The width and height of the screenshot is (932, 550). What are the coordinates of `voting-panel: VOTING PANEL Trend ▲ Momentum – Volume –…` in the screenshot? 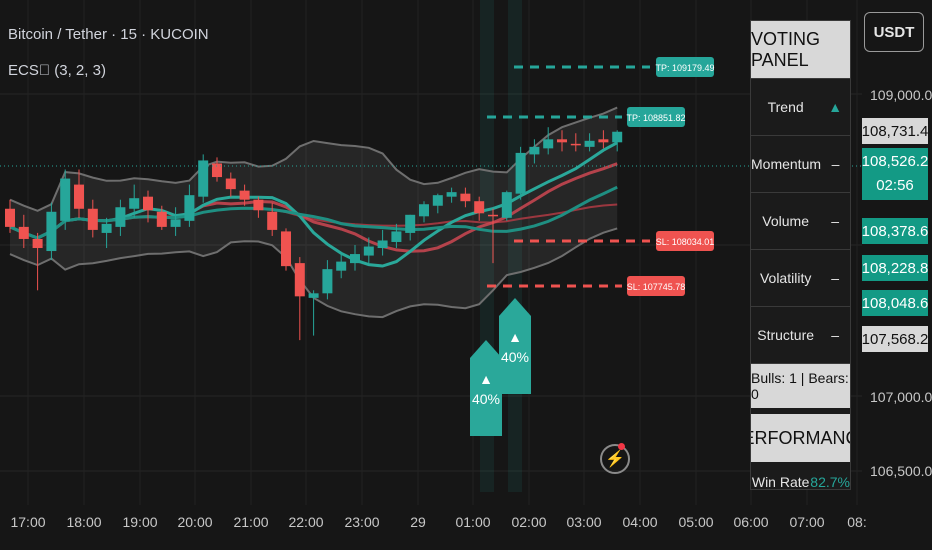 It's located at (800, 255).